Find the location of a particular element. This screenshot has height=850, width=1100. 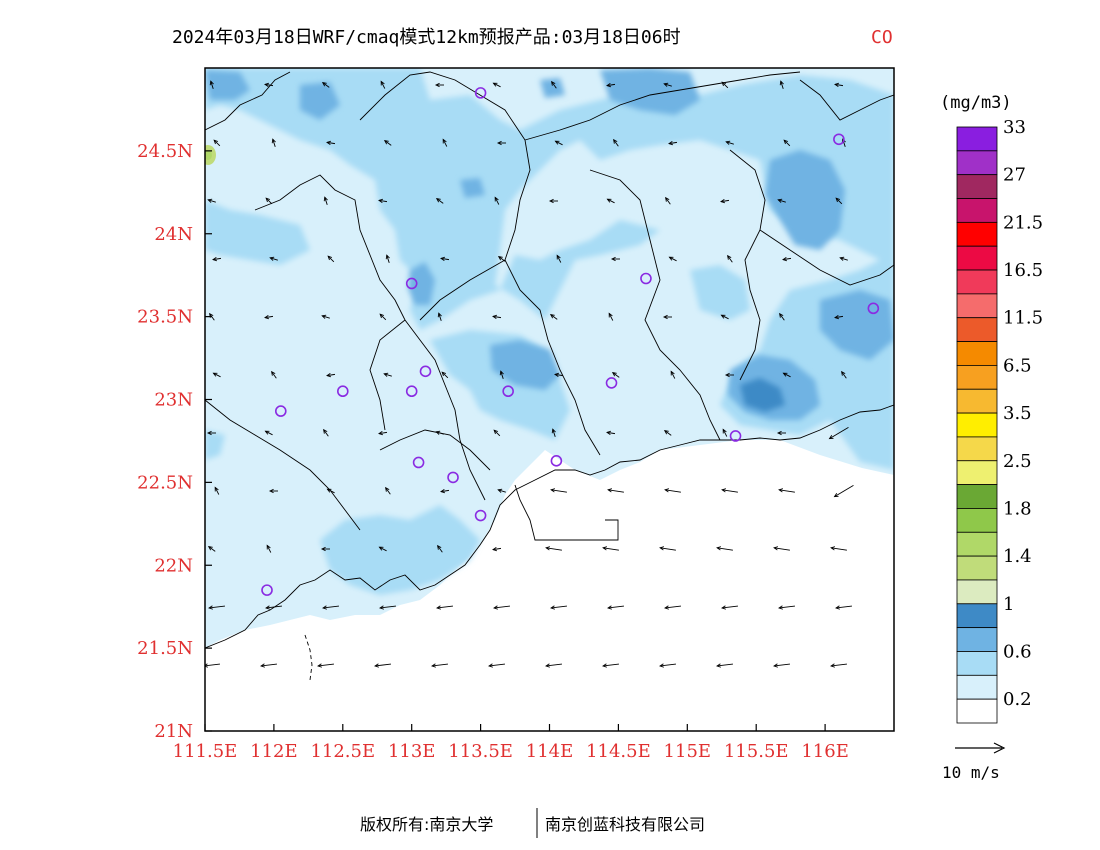

legend-label: 21.5 is located at coordinates (1023, 222).